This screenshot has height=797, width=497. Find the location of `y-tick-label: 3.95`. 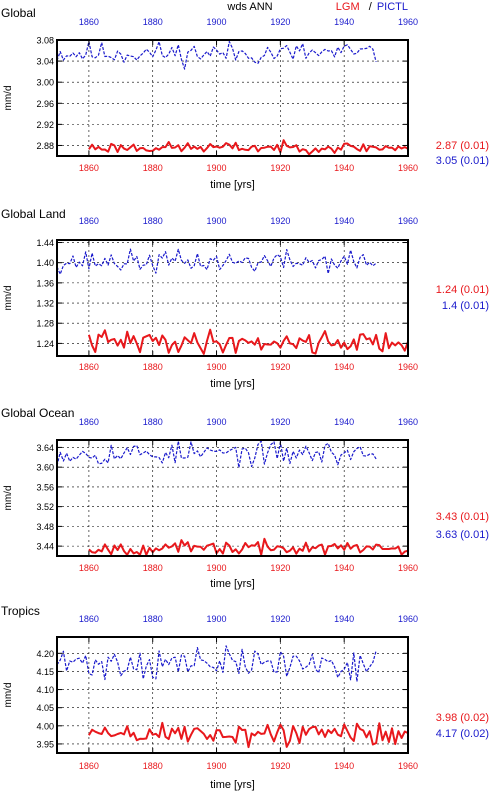

y-tick-label: 3.95 is located at coordinates (45, 744).